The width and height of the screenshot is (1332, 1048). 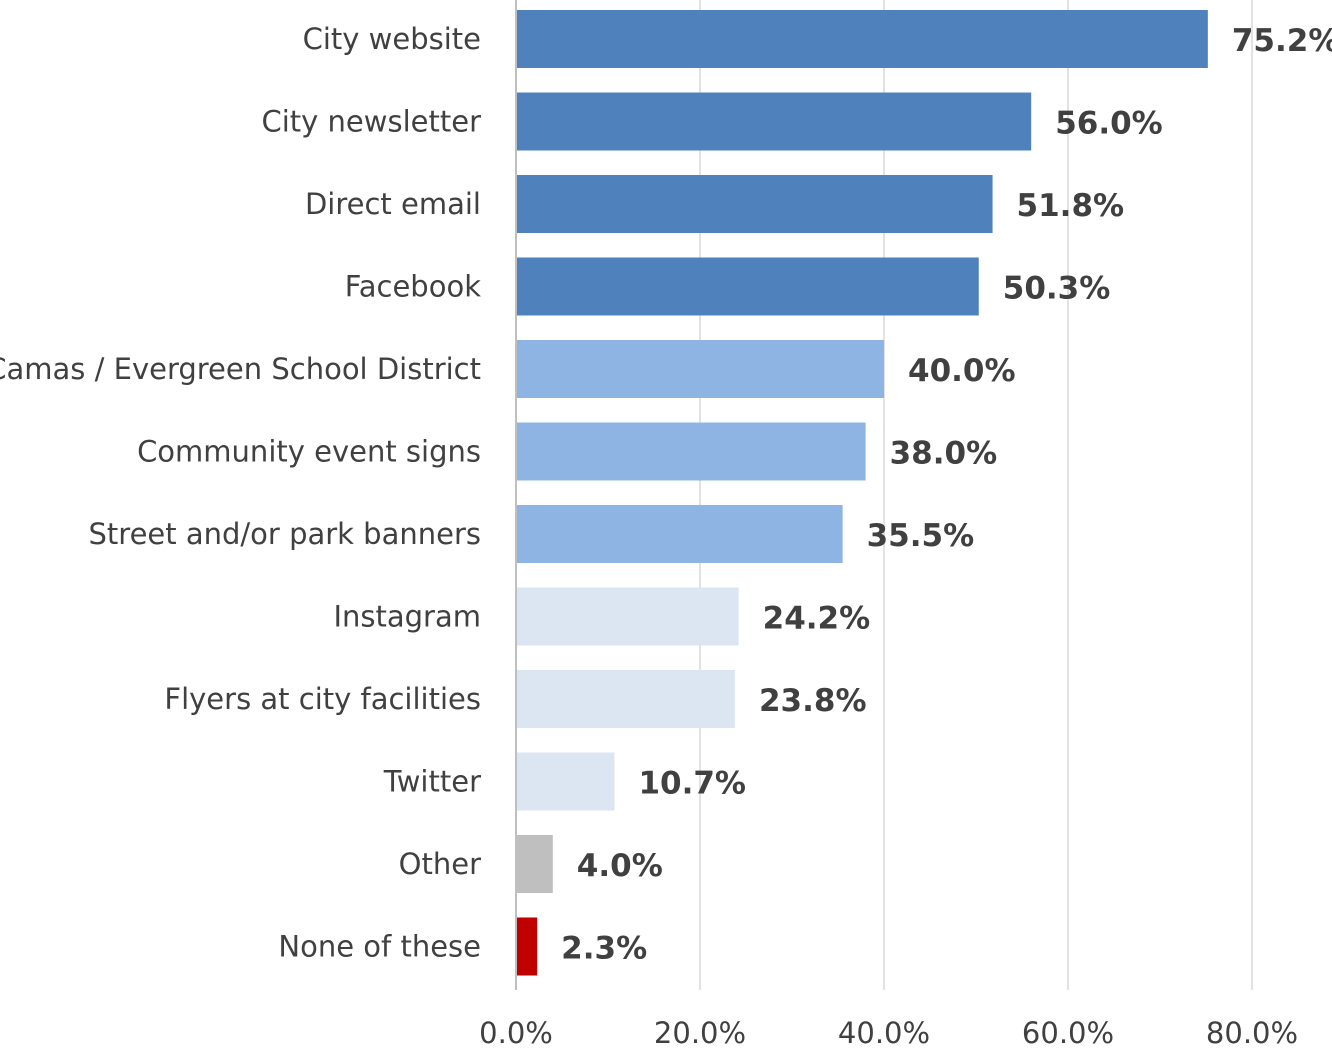 I want to click on x-tick-label-4: 80.0%, so click(x=1252, y=1032).